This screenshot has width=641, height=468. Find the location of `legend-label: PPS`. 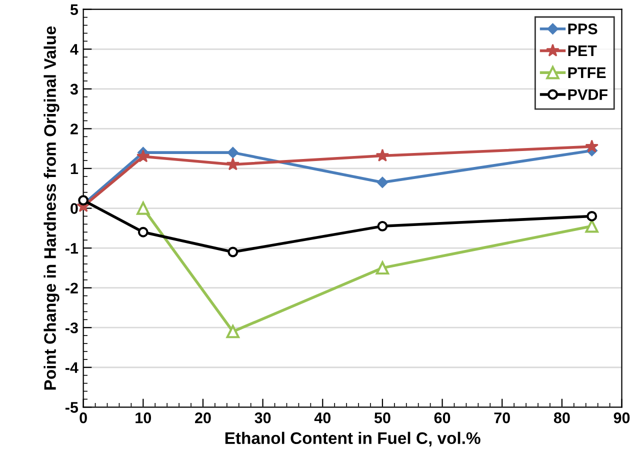

legend-label: PPS is located at coordinates (583, 29).